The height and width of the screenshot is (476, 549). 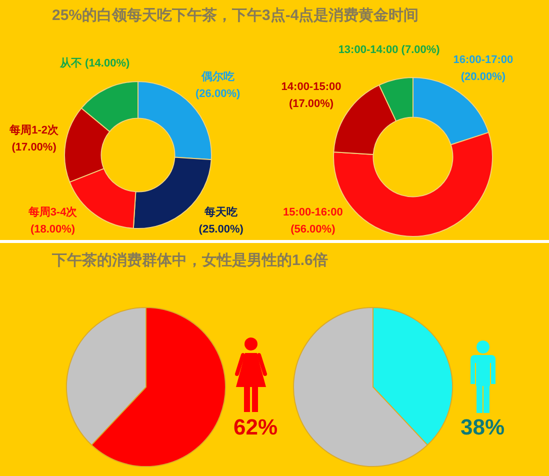 I want to click on slice-label: 16:00-17:00, so click(x=483, y=60).